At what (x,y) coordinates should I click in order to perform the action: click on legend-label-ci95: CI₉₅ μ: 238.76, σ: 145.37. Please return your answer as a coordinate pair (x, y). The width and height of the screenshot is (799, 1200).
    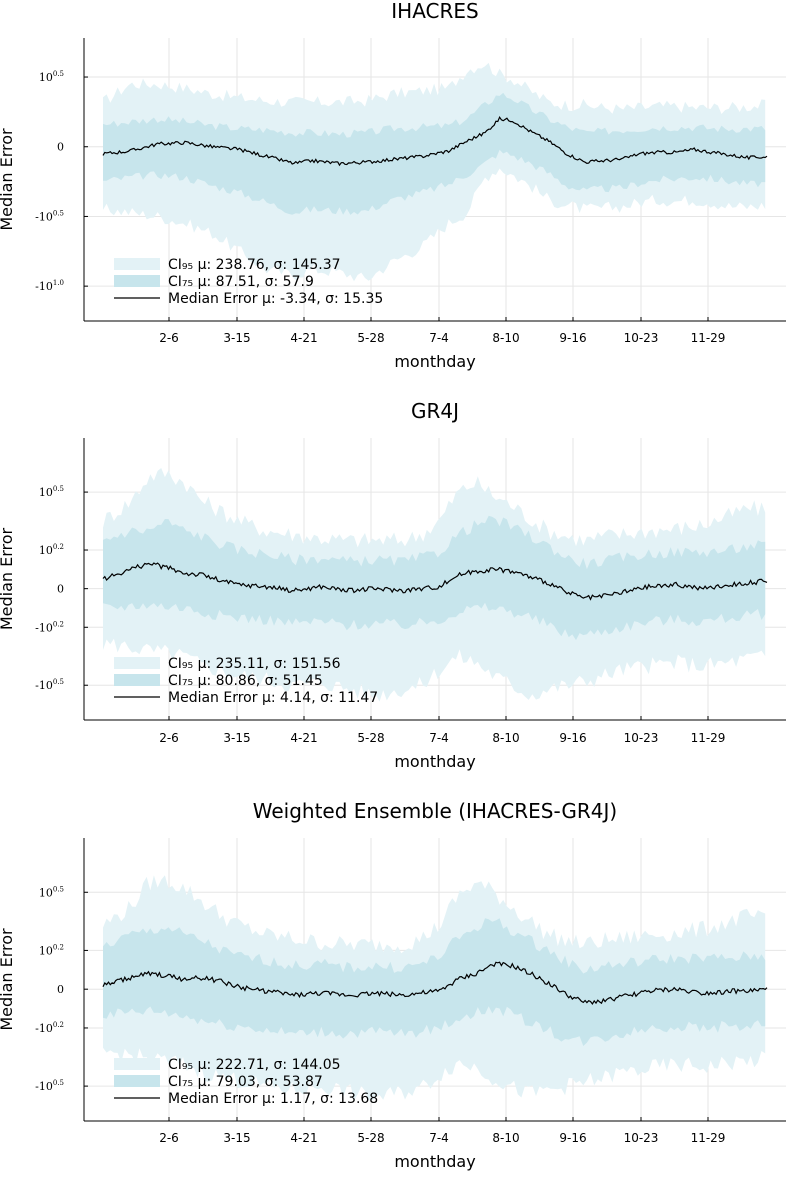
    Looking at the image, I should click on (254, 265).